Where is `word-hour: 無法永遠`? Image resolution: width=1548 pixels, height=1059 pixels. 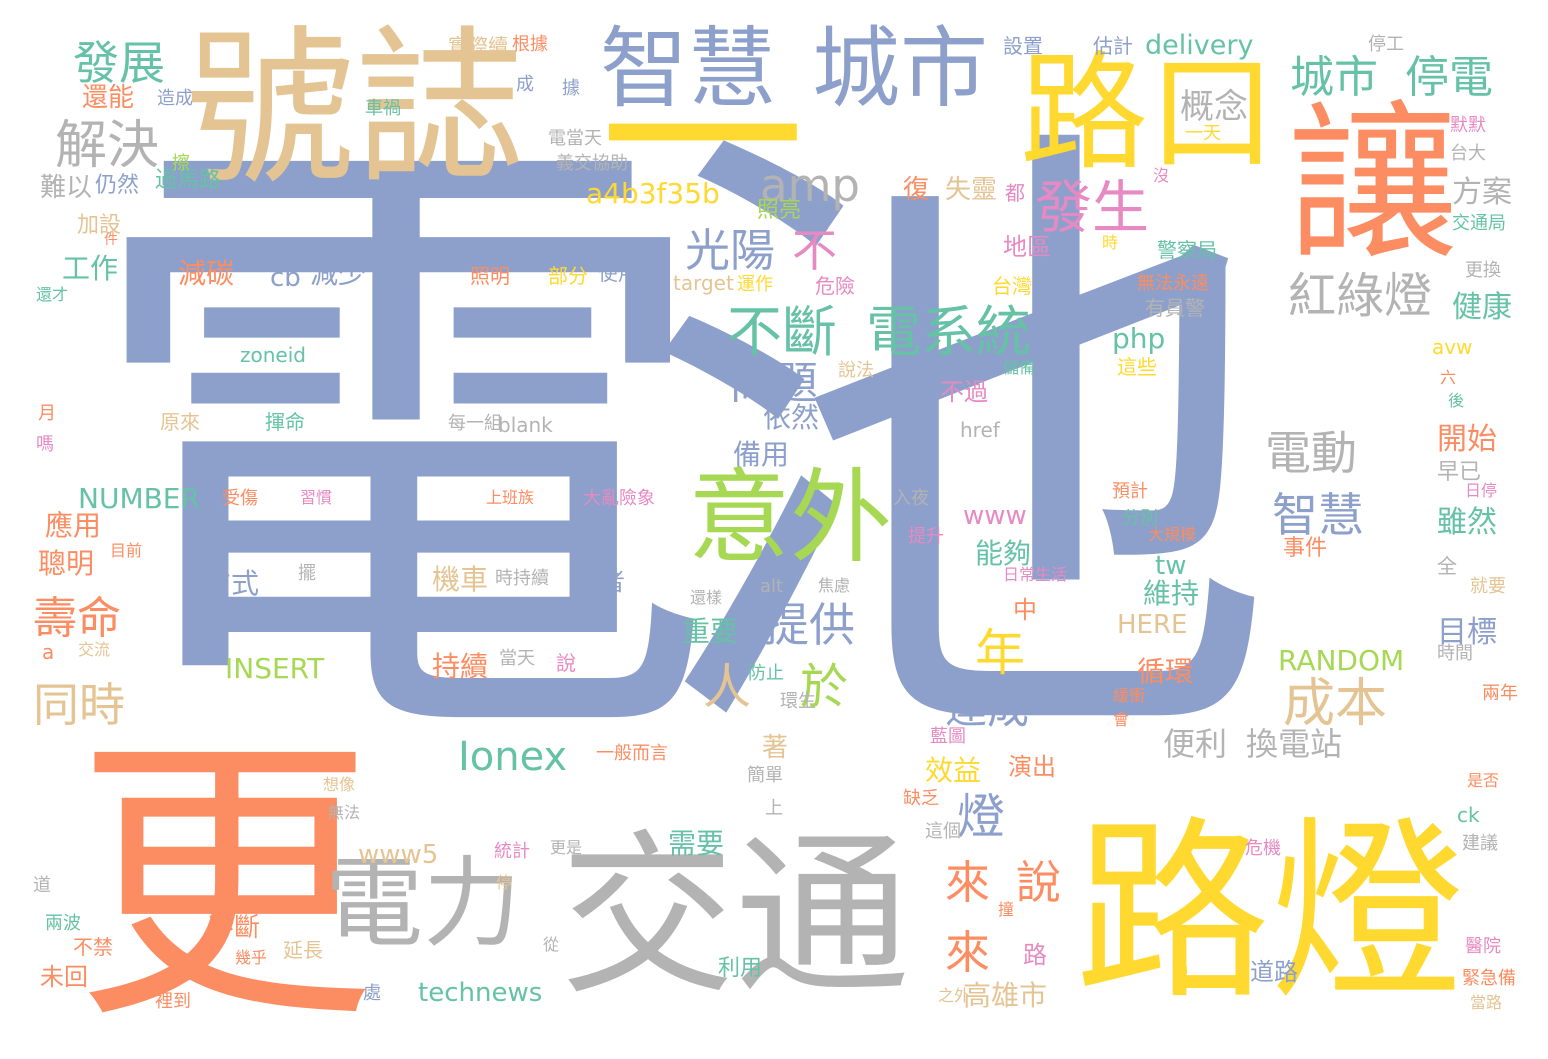
word-hour: 無法永遠 is located at coordinates (1173, 283).